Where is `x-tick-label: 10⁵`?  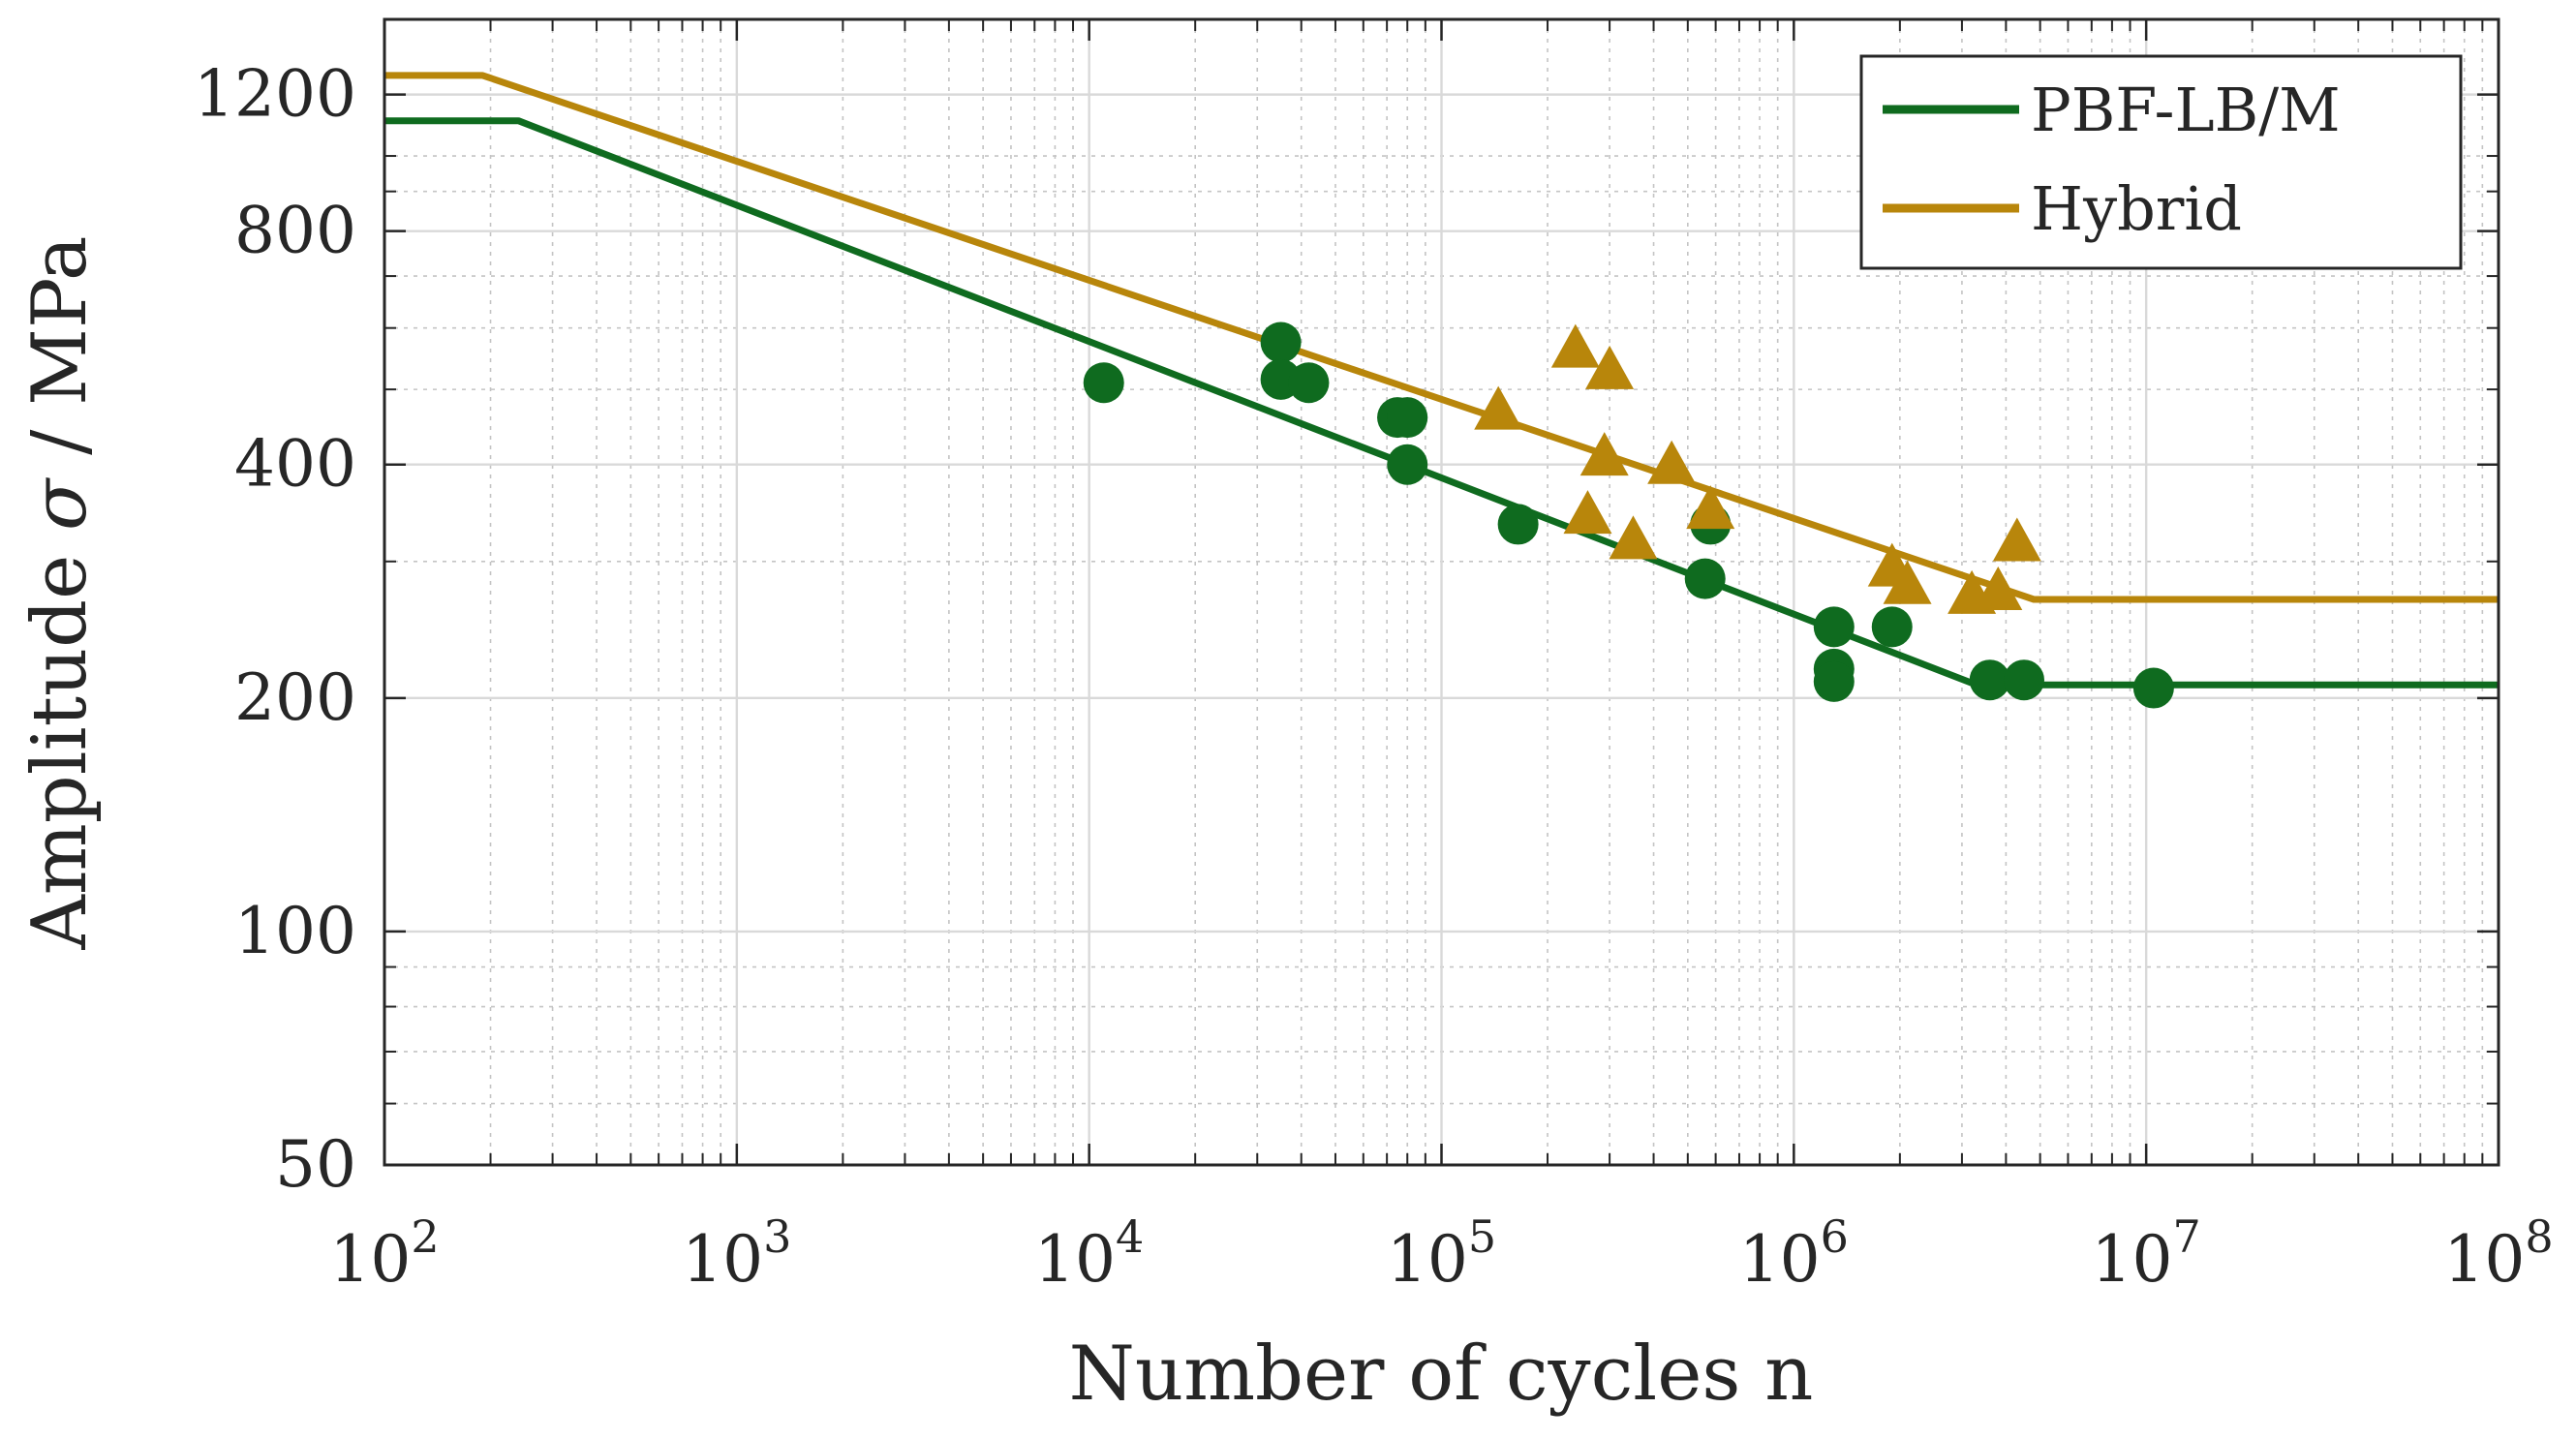 x-tick-label: 10⁵ is located at coordinates (1441, 1253).